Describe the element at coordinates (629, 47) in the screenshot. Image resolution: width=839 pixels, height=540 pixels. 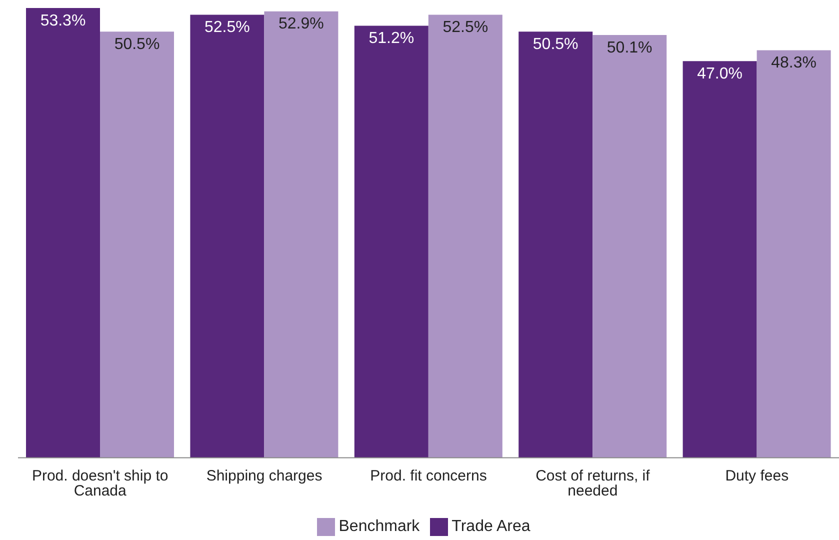
I see `data-label: 50.1%` at that location.